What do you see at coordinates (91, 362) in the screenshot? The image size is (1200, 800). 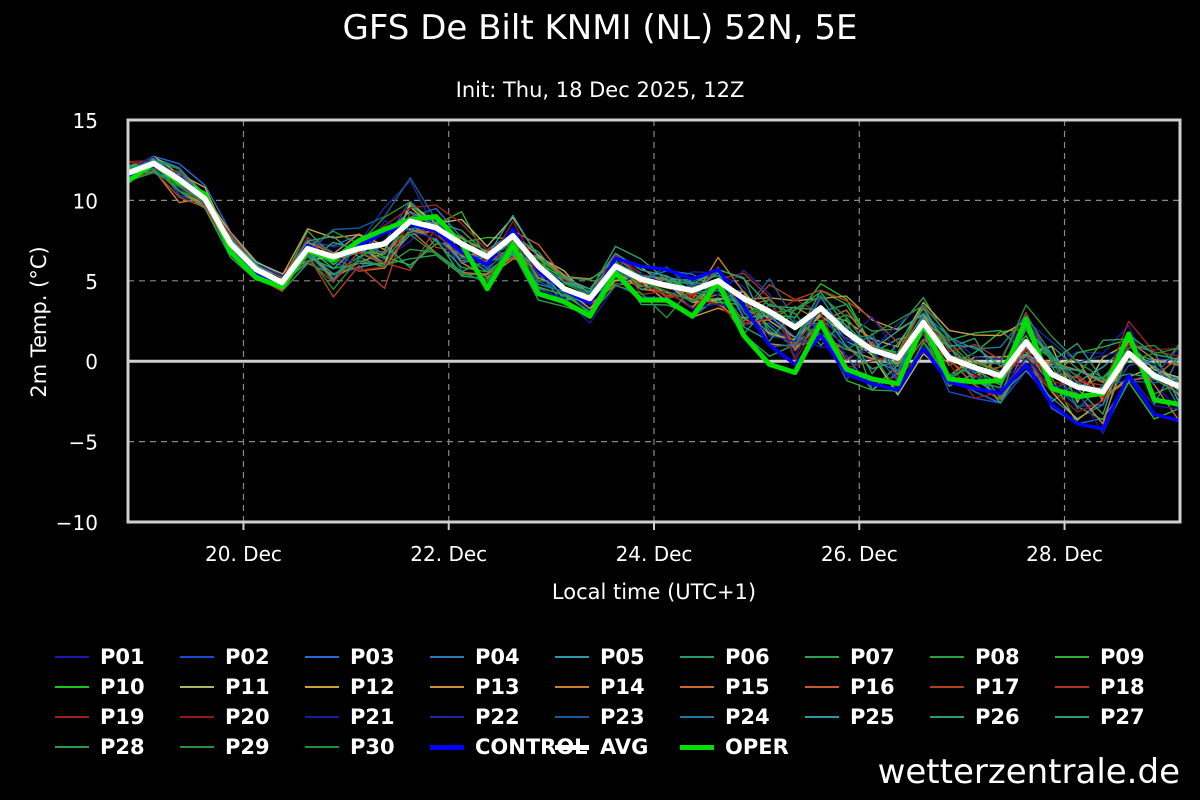 I see `y-tick-label: 0` at bounding box center [91, 362].